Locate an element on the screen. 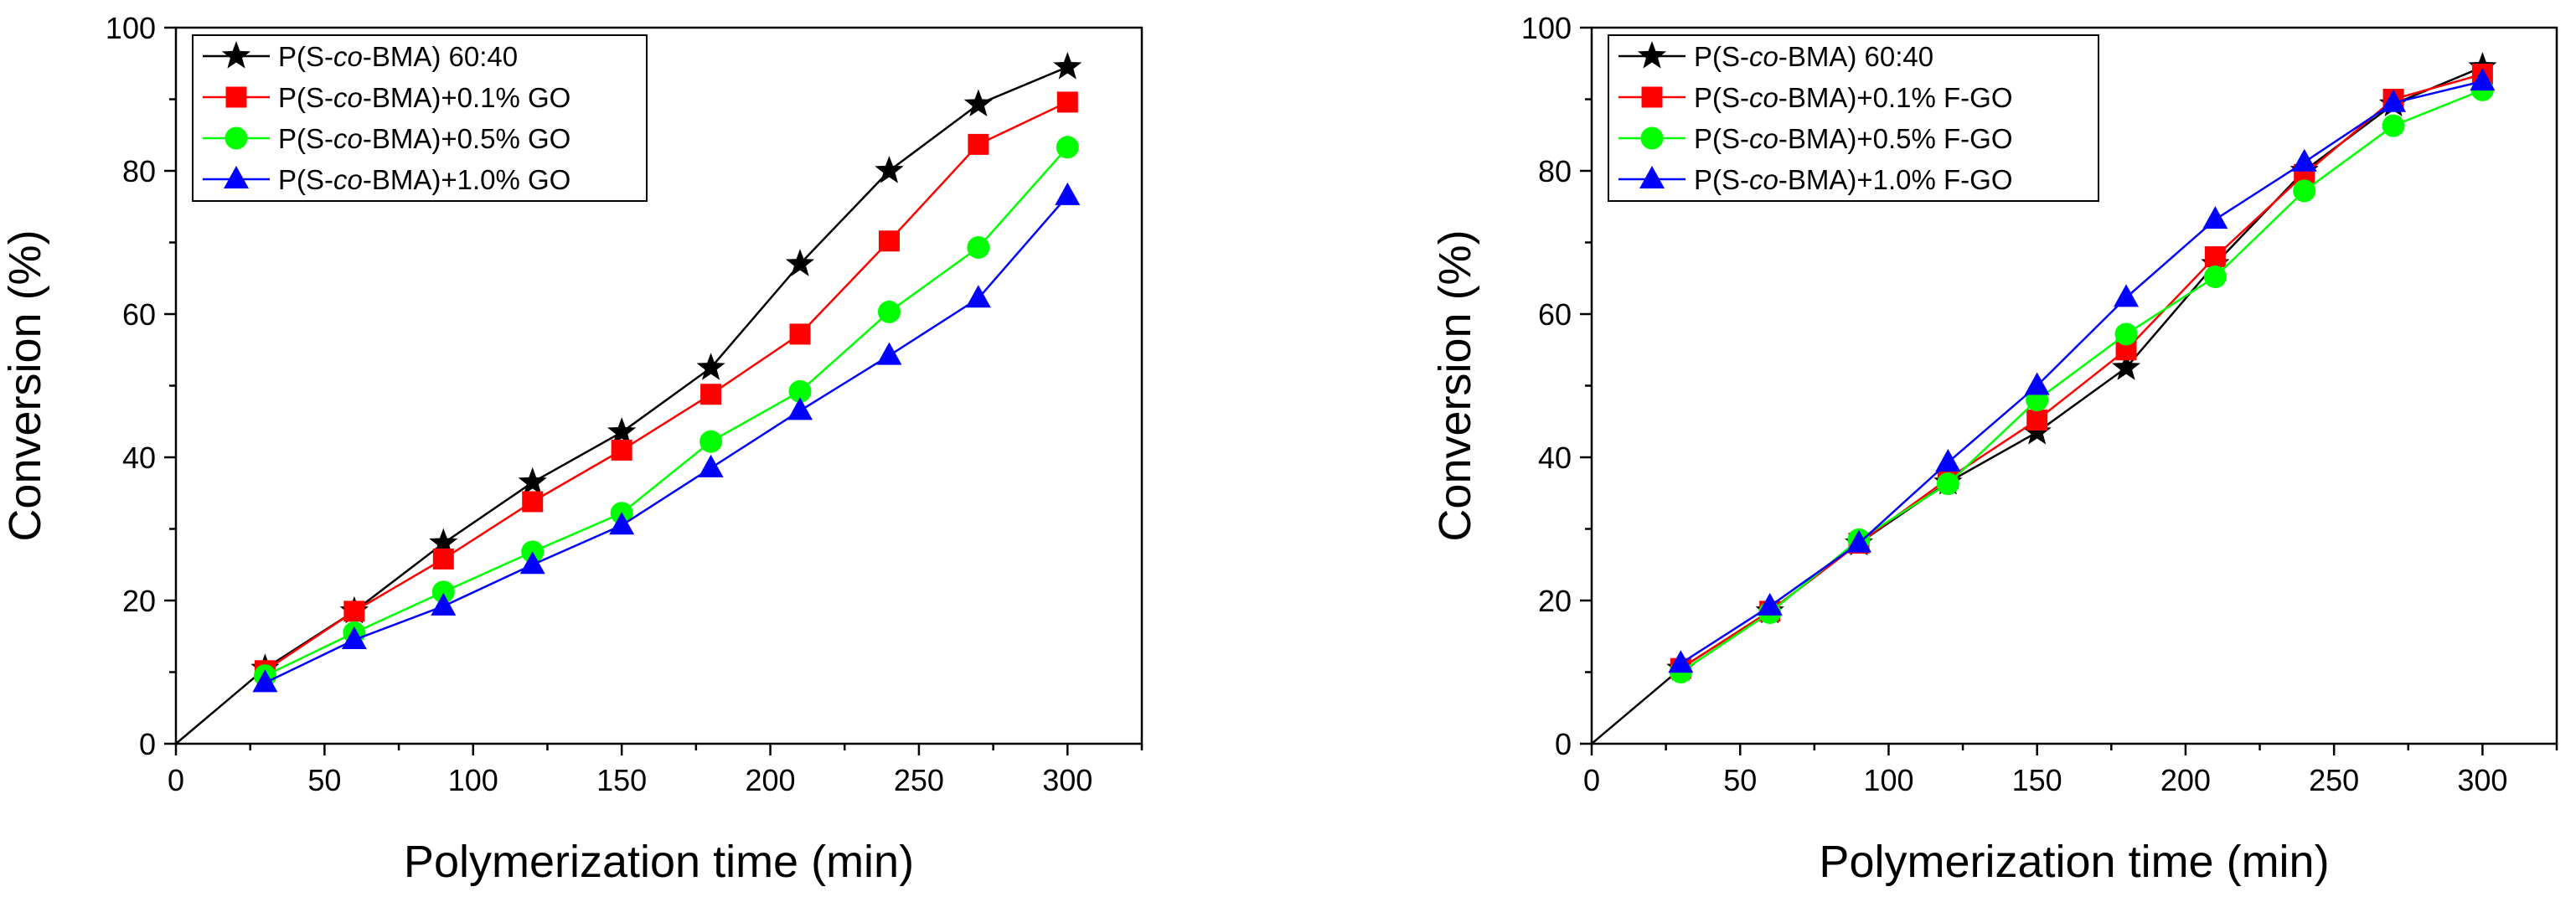  legend-label: P(S-co-BMA)+1.0% GO is located at coordinates (424, 179).